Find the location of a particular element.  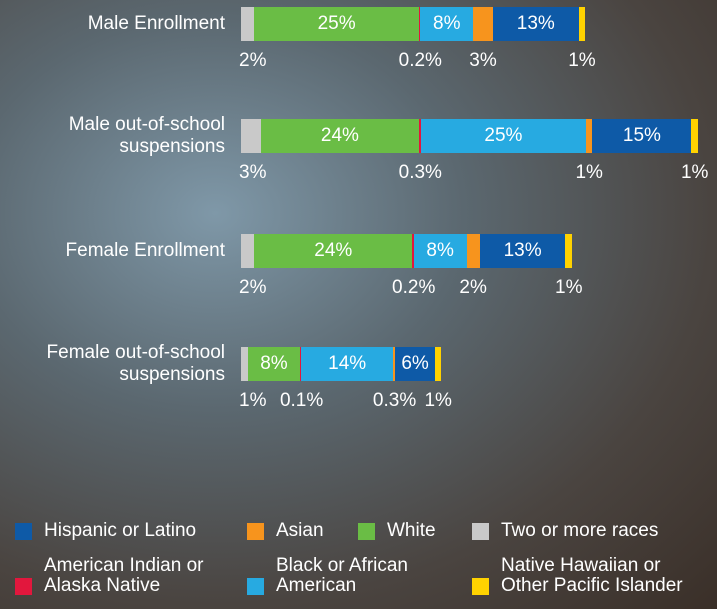

bar-segment: 6% is located at coordinates (415, 364).